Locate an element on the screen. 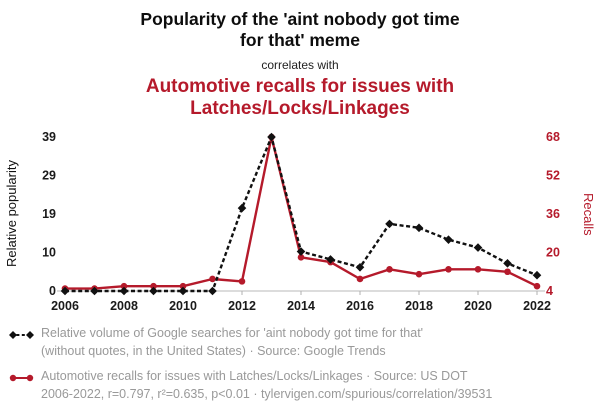  svg-text: 2008 is located at coordinates (124, 306).